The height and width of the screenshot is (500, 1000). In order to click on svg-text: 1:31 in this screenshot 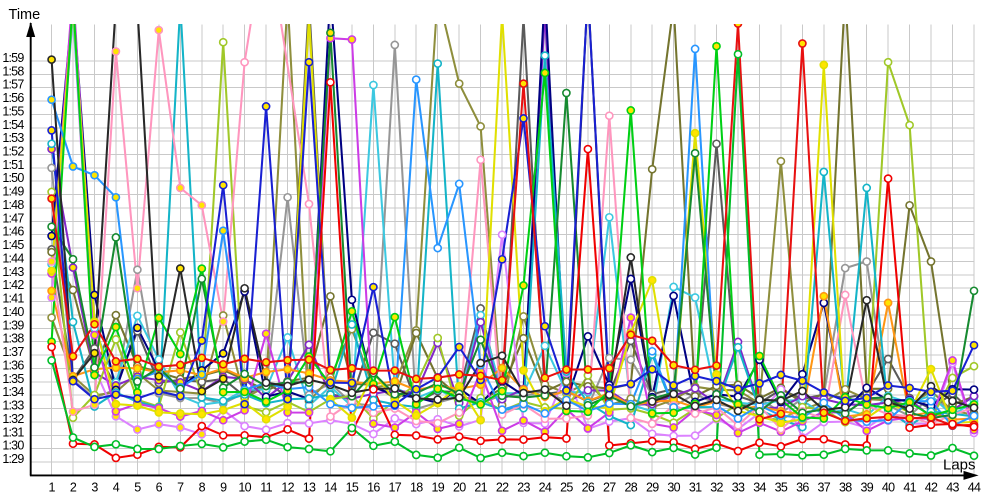, I will do `click(13, 432)`.